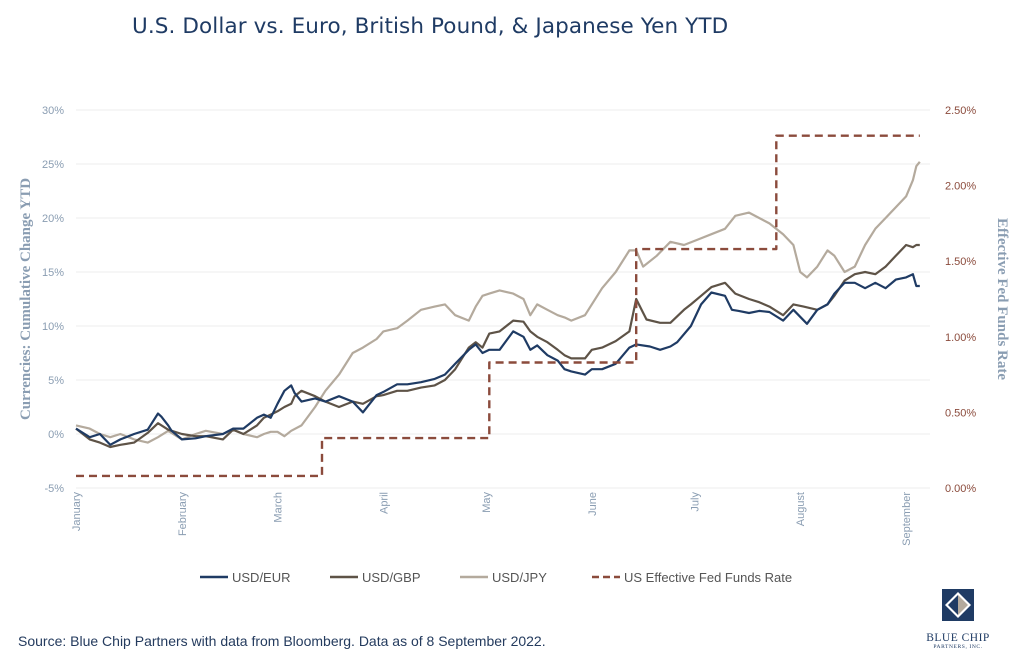 The image size is (1024, 671). What do you see at coordinates (1002, 299) in the screenshot?
I see `y2-axis-label: Effective Fed Funds Rate` at bounding box center [1002, 299].